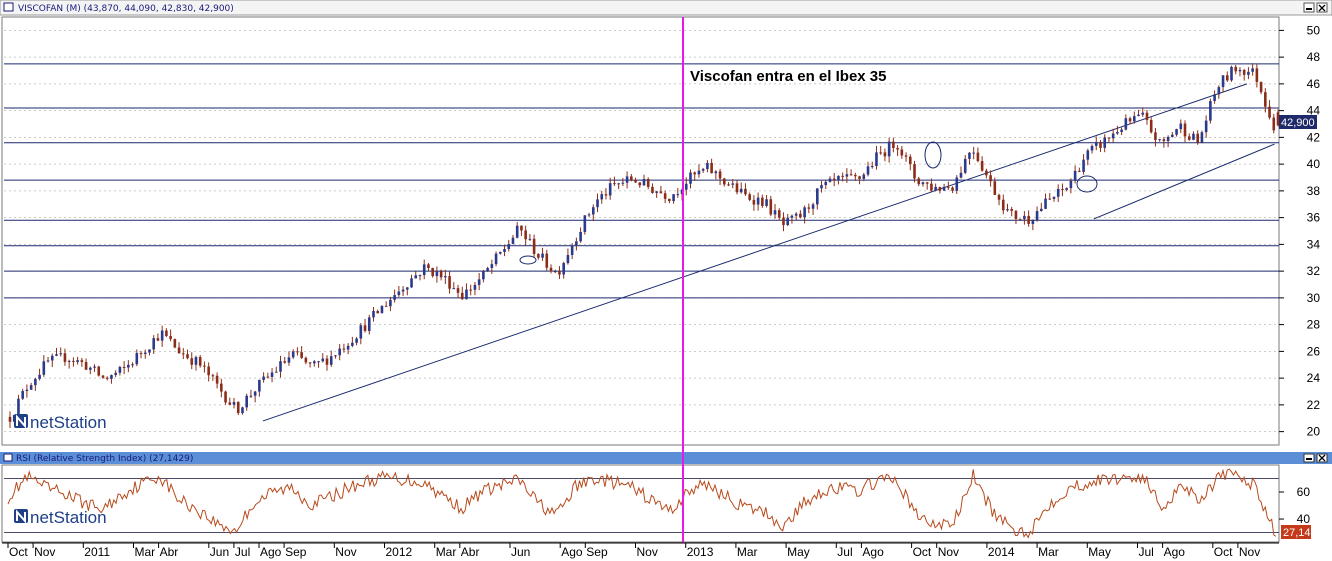 The height and width of the screenshot is (561, 1332). Describe the element at coordinates (844, 552) in the screenshot. I see `x-tick-label: Jul` at that location.